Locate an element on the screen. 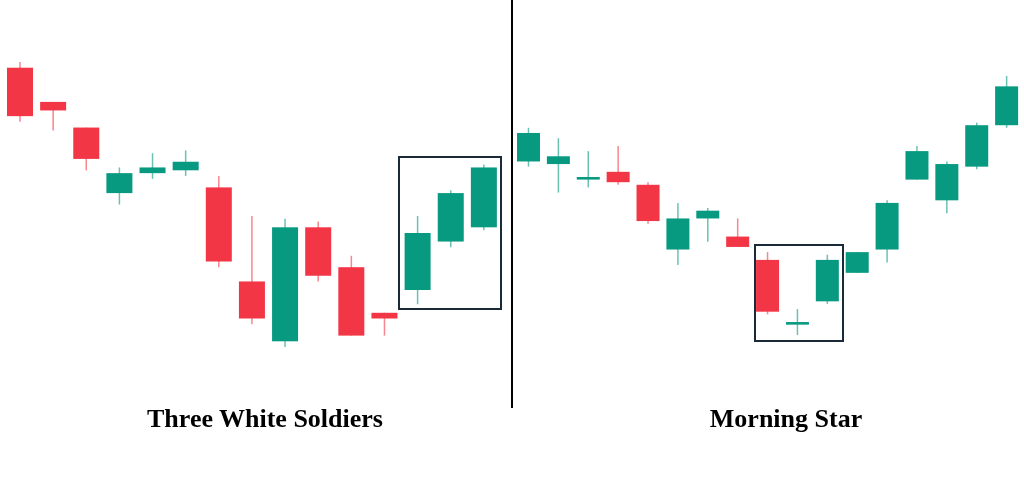 This screenshot has height=494, width=1024. candlestick is located at coordinates (857, 262).